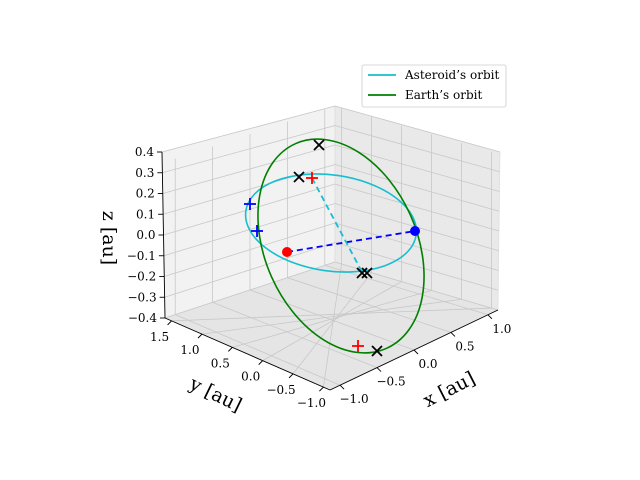 The height and width of the screenshot is (480, 640). What do you see at coordinates (145, 194) in the screenshot?
I see `z-tick-label: 0.2` at bounding box center [145, 194].